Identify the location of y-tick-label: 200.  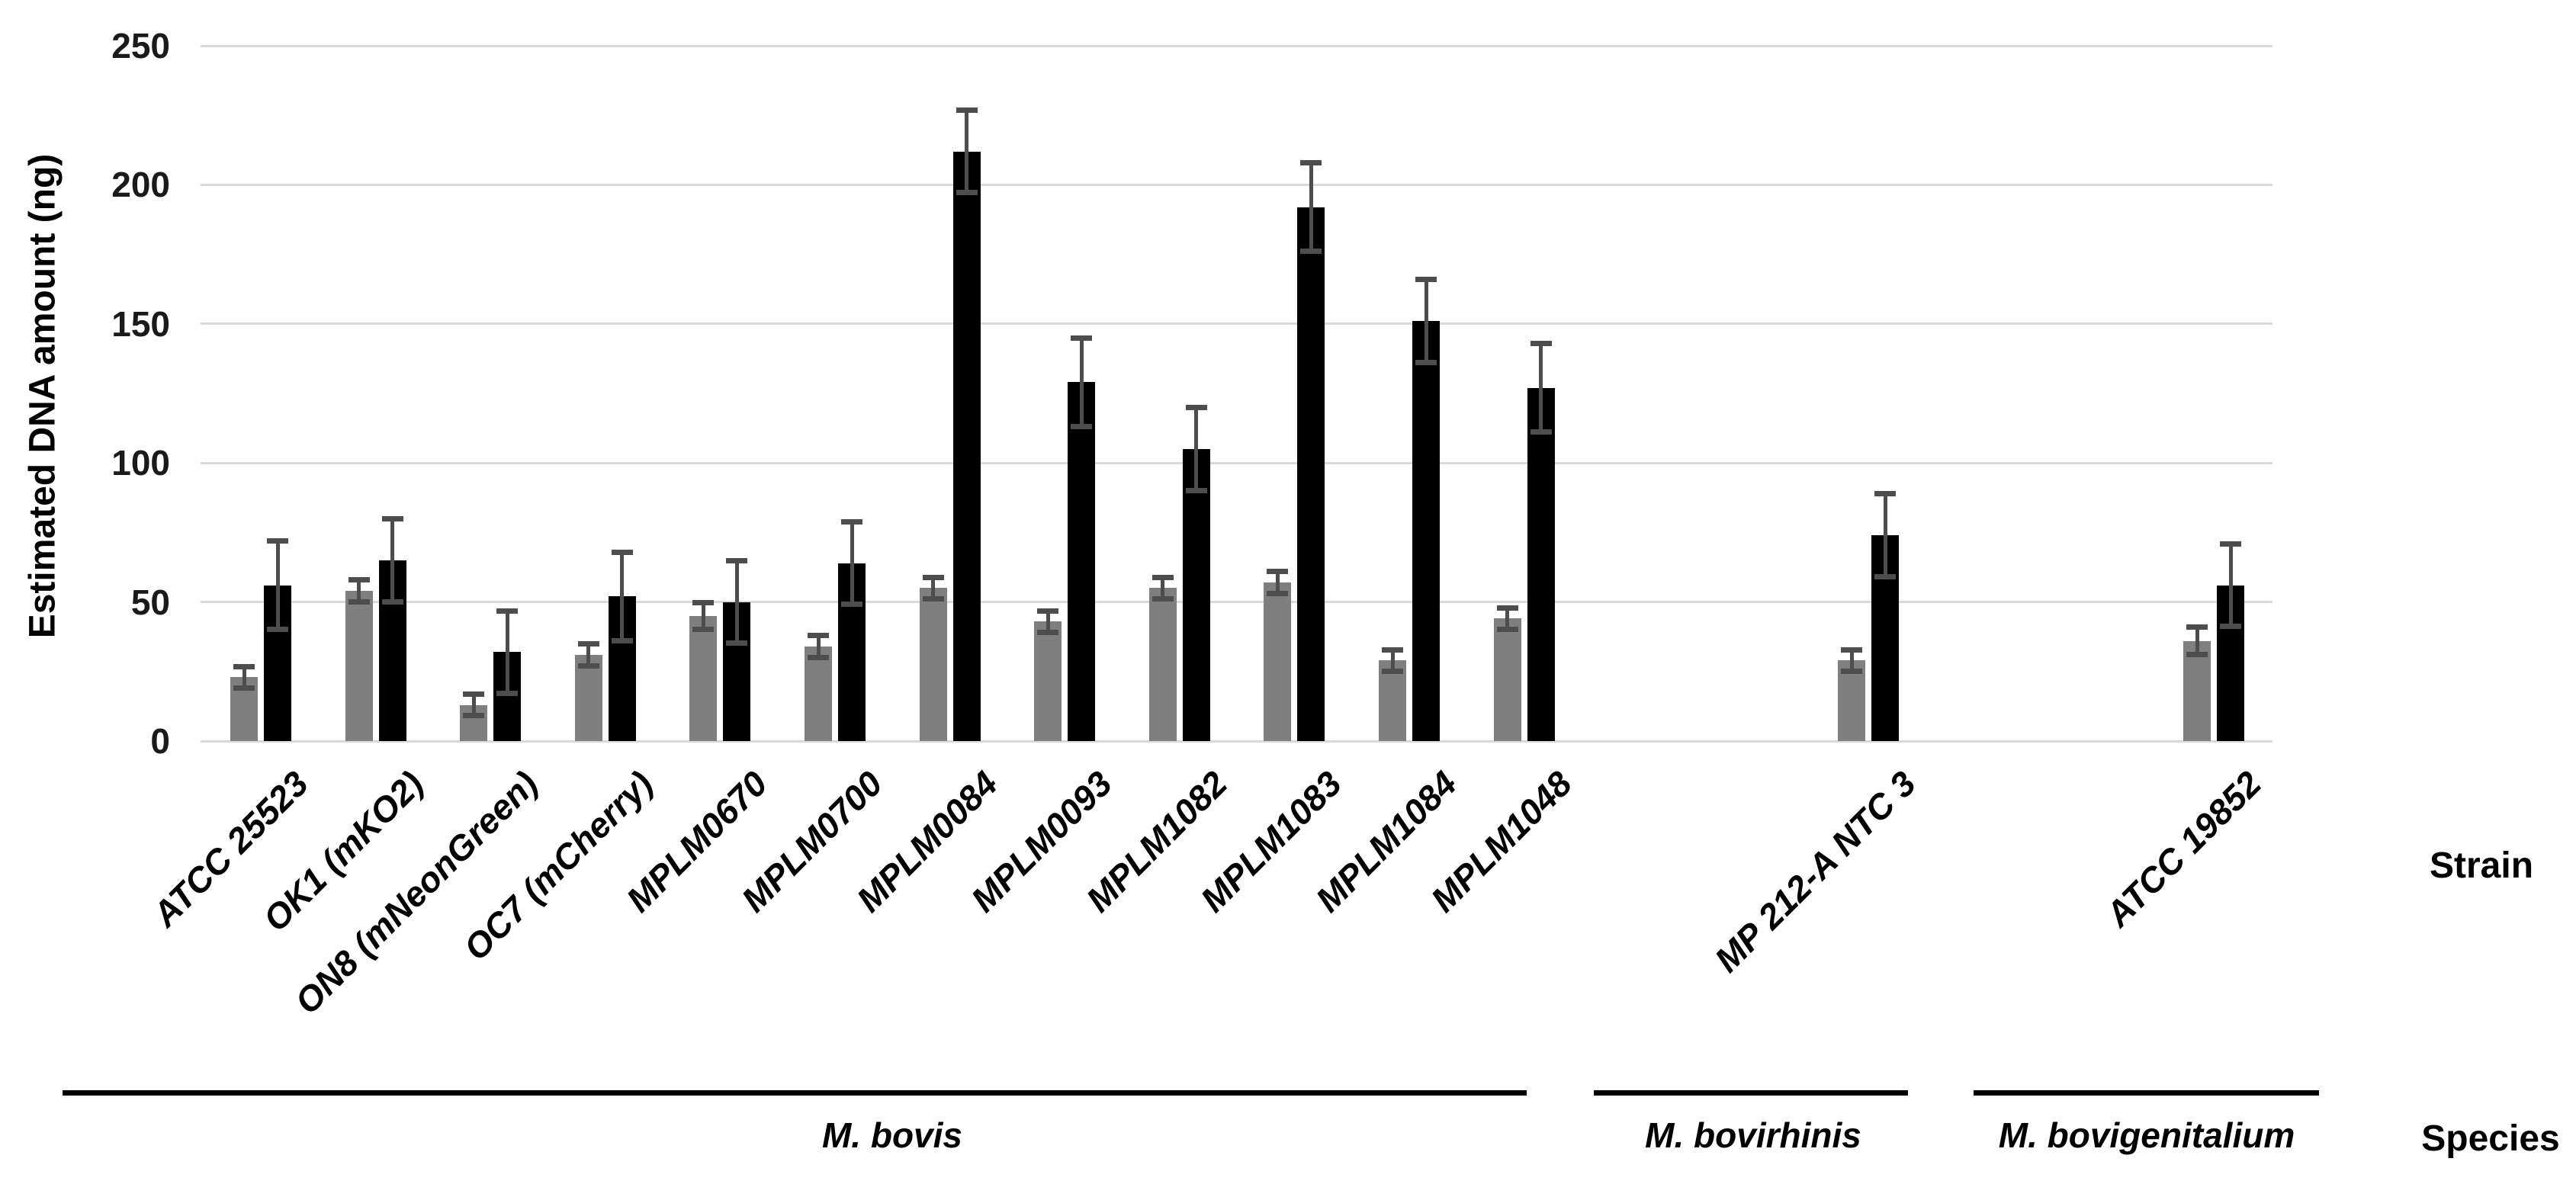
(140, 185).